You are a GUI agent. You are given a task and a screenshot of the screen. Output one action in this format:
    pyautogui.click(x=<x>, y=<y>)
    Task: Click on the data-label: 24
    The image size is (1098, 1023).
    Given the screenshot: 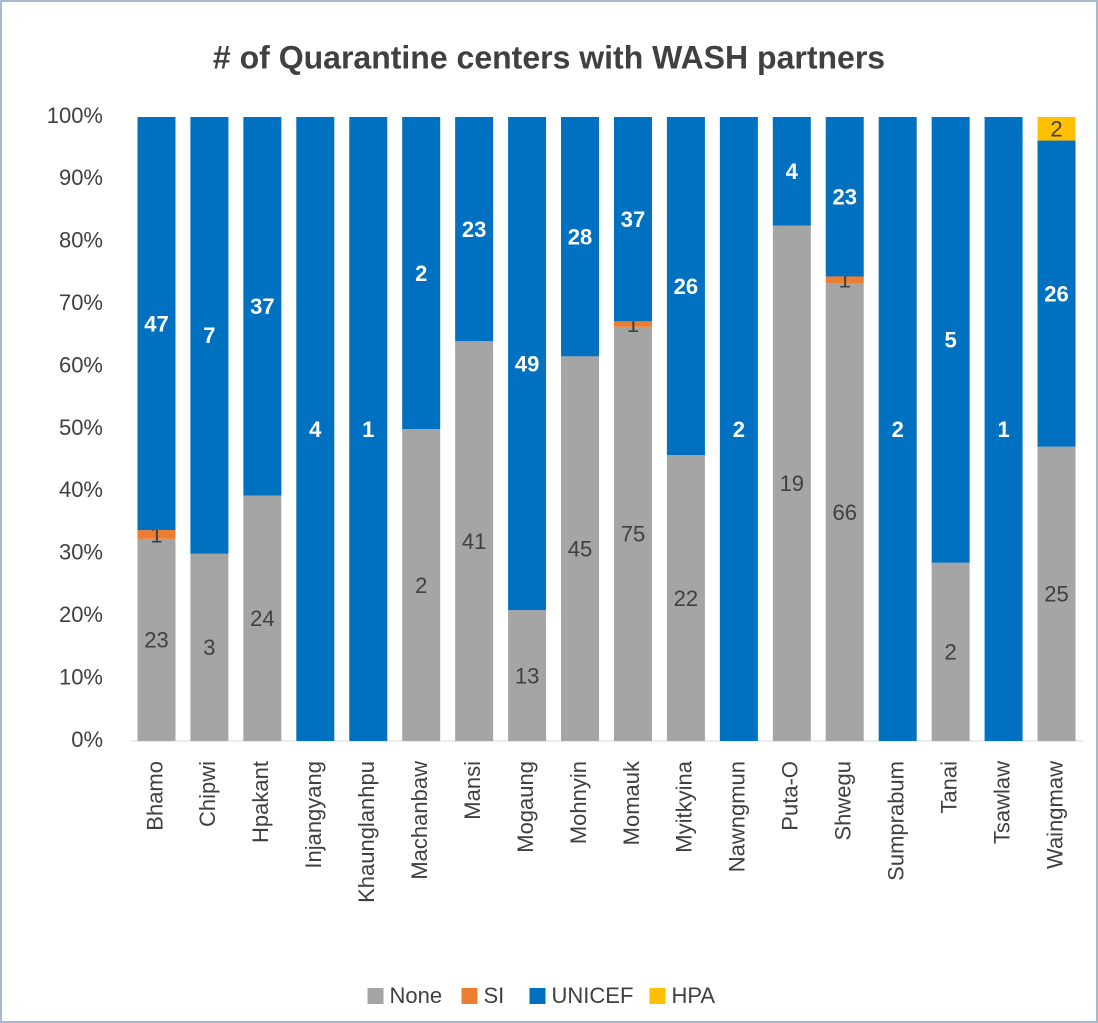 What is the action you would take?
    pyautogui.click(x=262, y=618)
    